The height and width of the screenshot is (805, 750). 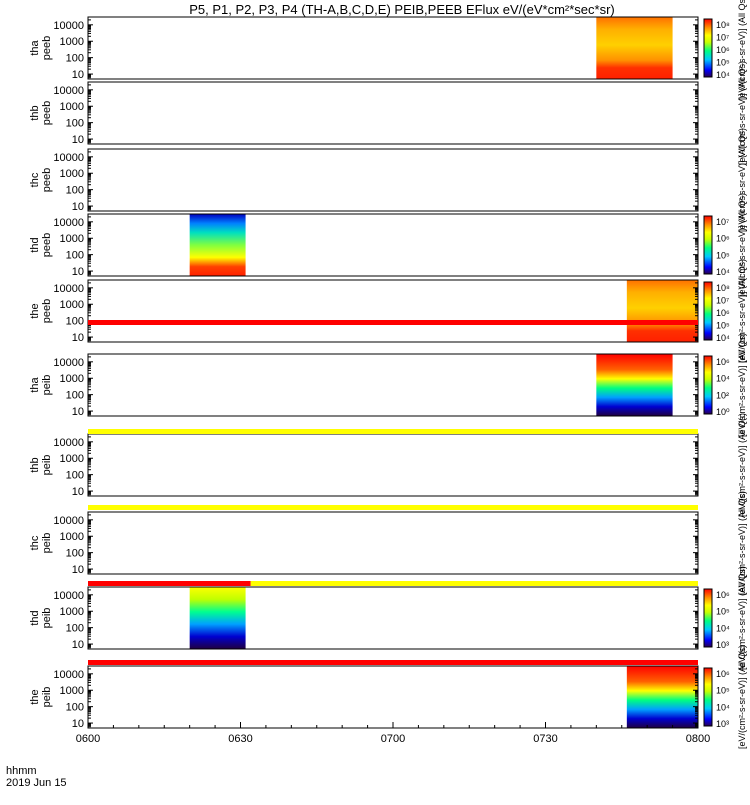 I want to click on colorbar-tick-label: 10², so click(x=722, y=395).